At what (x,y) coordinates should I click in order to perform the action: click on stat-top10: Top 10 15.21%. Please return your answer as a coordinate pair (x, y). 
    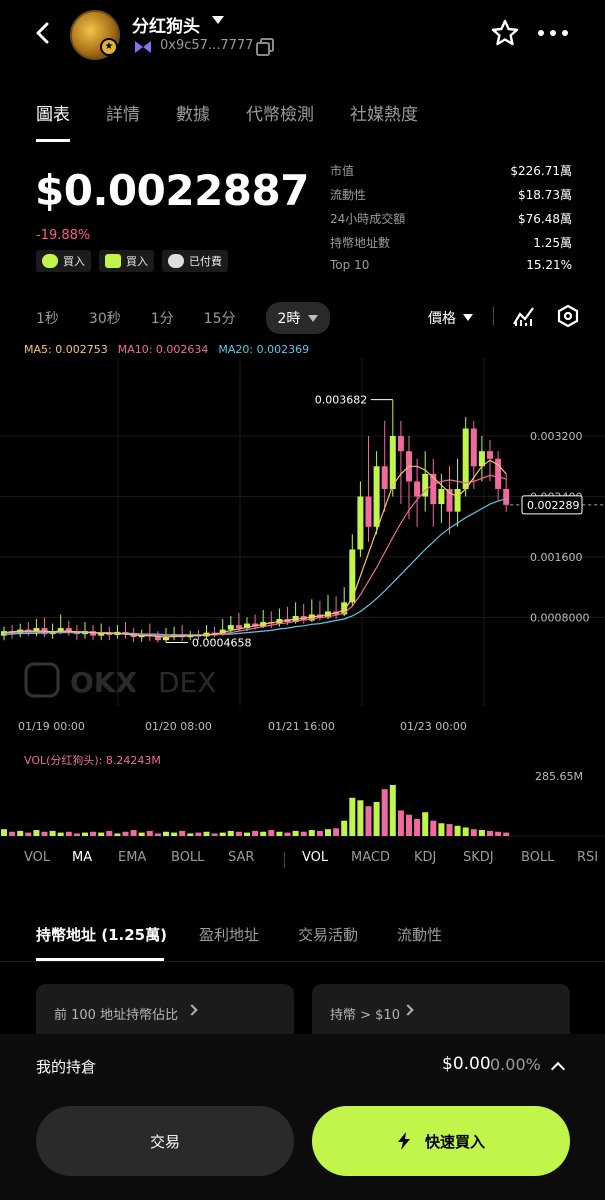
    Looking at the image, I should click on (451, 265).